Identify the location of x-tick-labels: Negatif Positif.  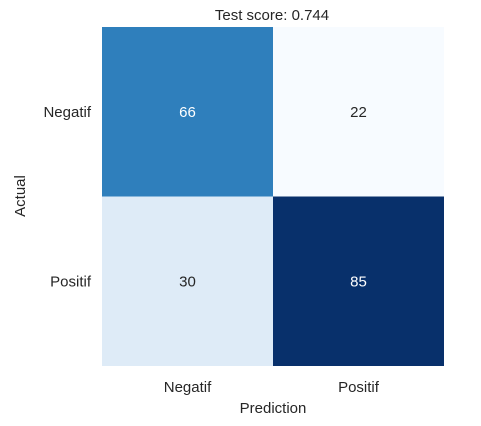
(272, 387).